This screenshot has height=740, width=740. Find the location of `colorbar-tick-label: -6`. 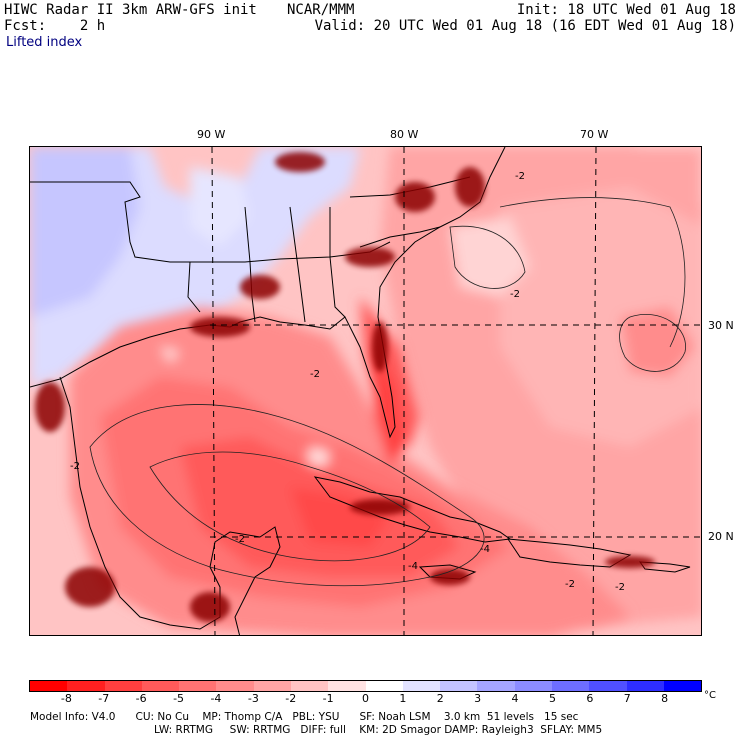

colorbar-tick-label: -6 is located at coordinates (141, 698).